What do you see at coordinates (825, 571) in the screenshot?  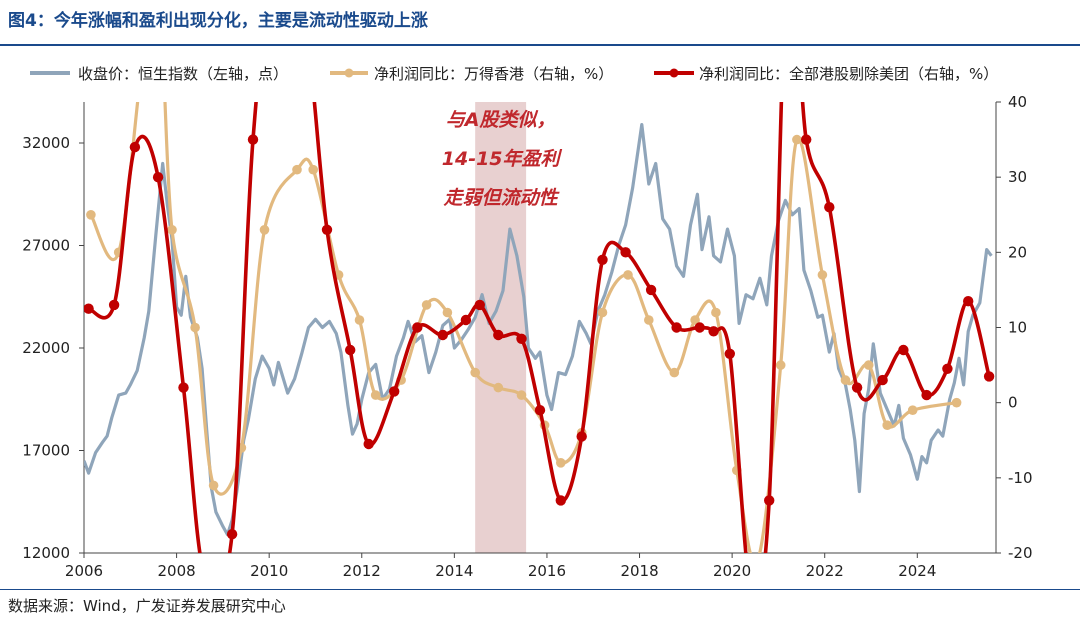 I see `x-tick-label: 2022` at bounding box center [825, 571].